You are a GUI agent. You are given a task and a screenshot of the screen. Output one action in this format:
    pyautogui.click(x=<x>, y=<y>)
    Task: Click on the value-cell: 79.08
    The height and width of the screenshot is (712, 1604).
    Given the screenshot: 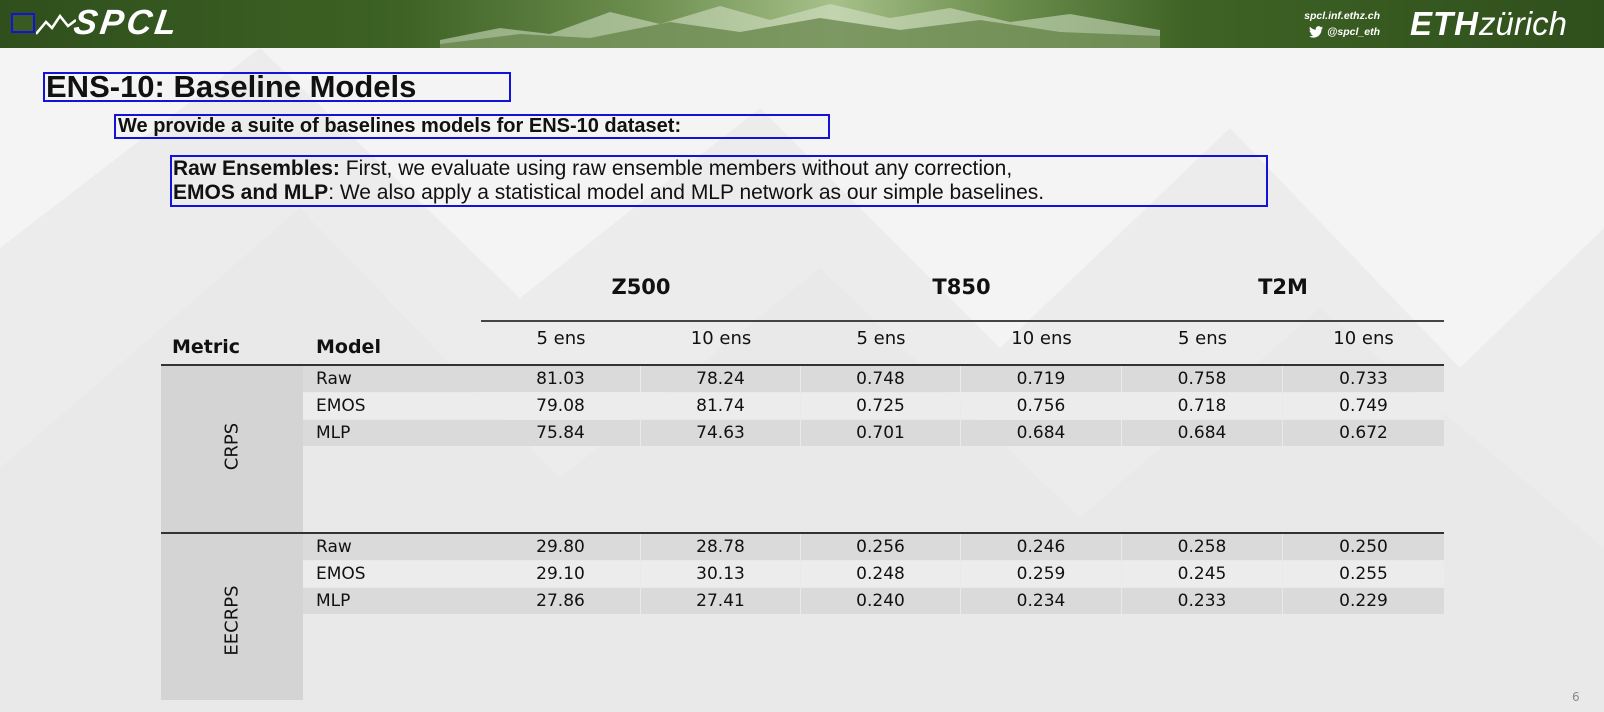 What is the action you would take?
    pyautogui.click(x=560, y=406)
    